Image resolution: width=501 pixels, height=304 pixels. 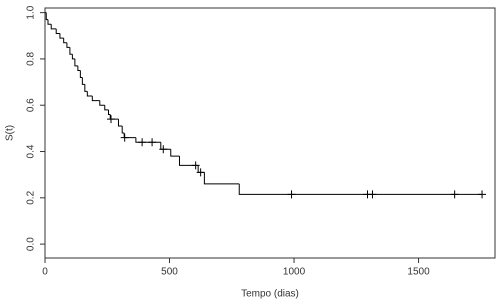 I want to click on y-tick-label: 1.0, so click(x=31, y=12).